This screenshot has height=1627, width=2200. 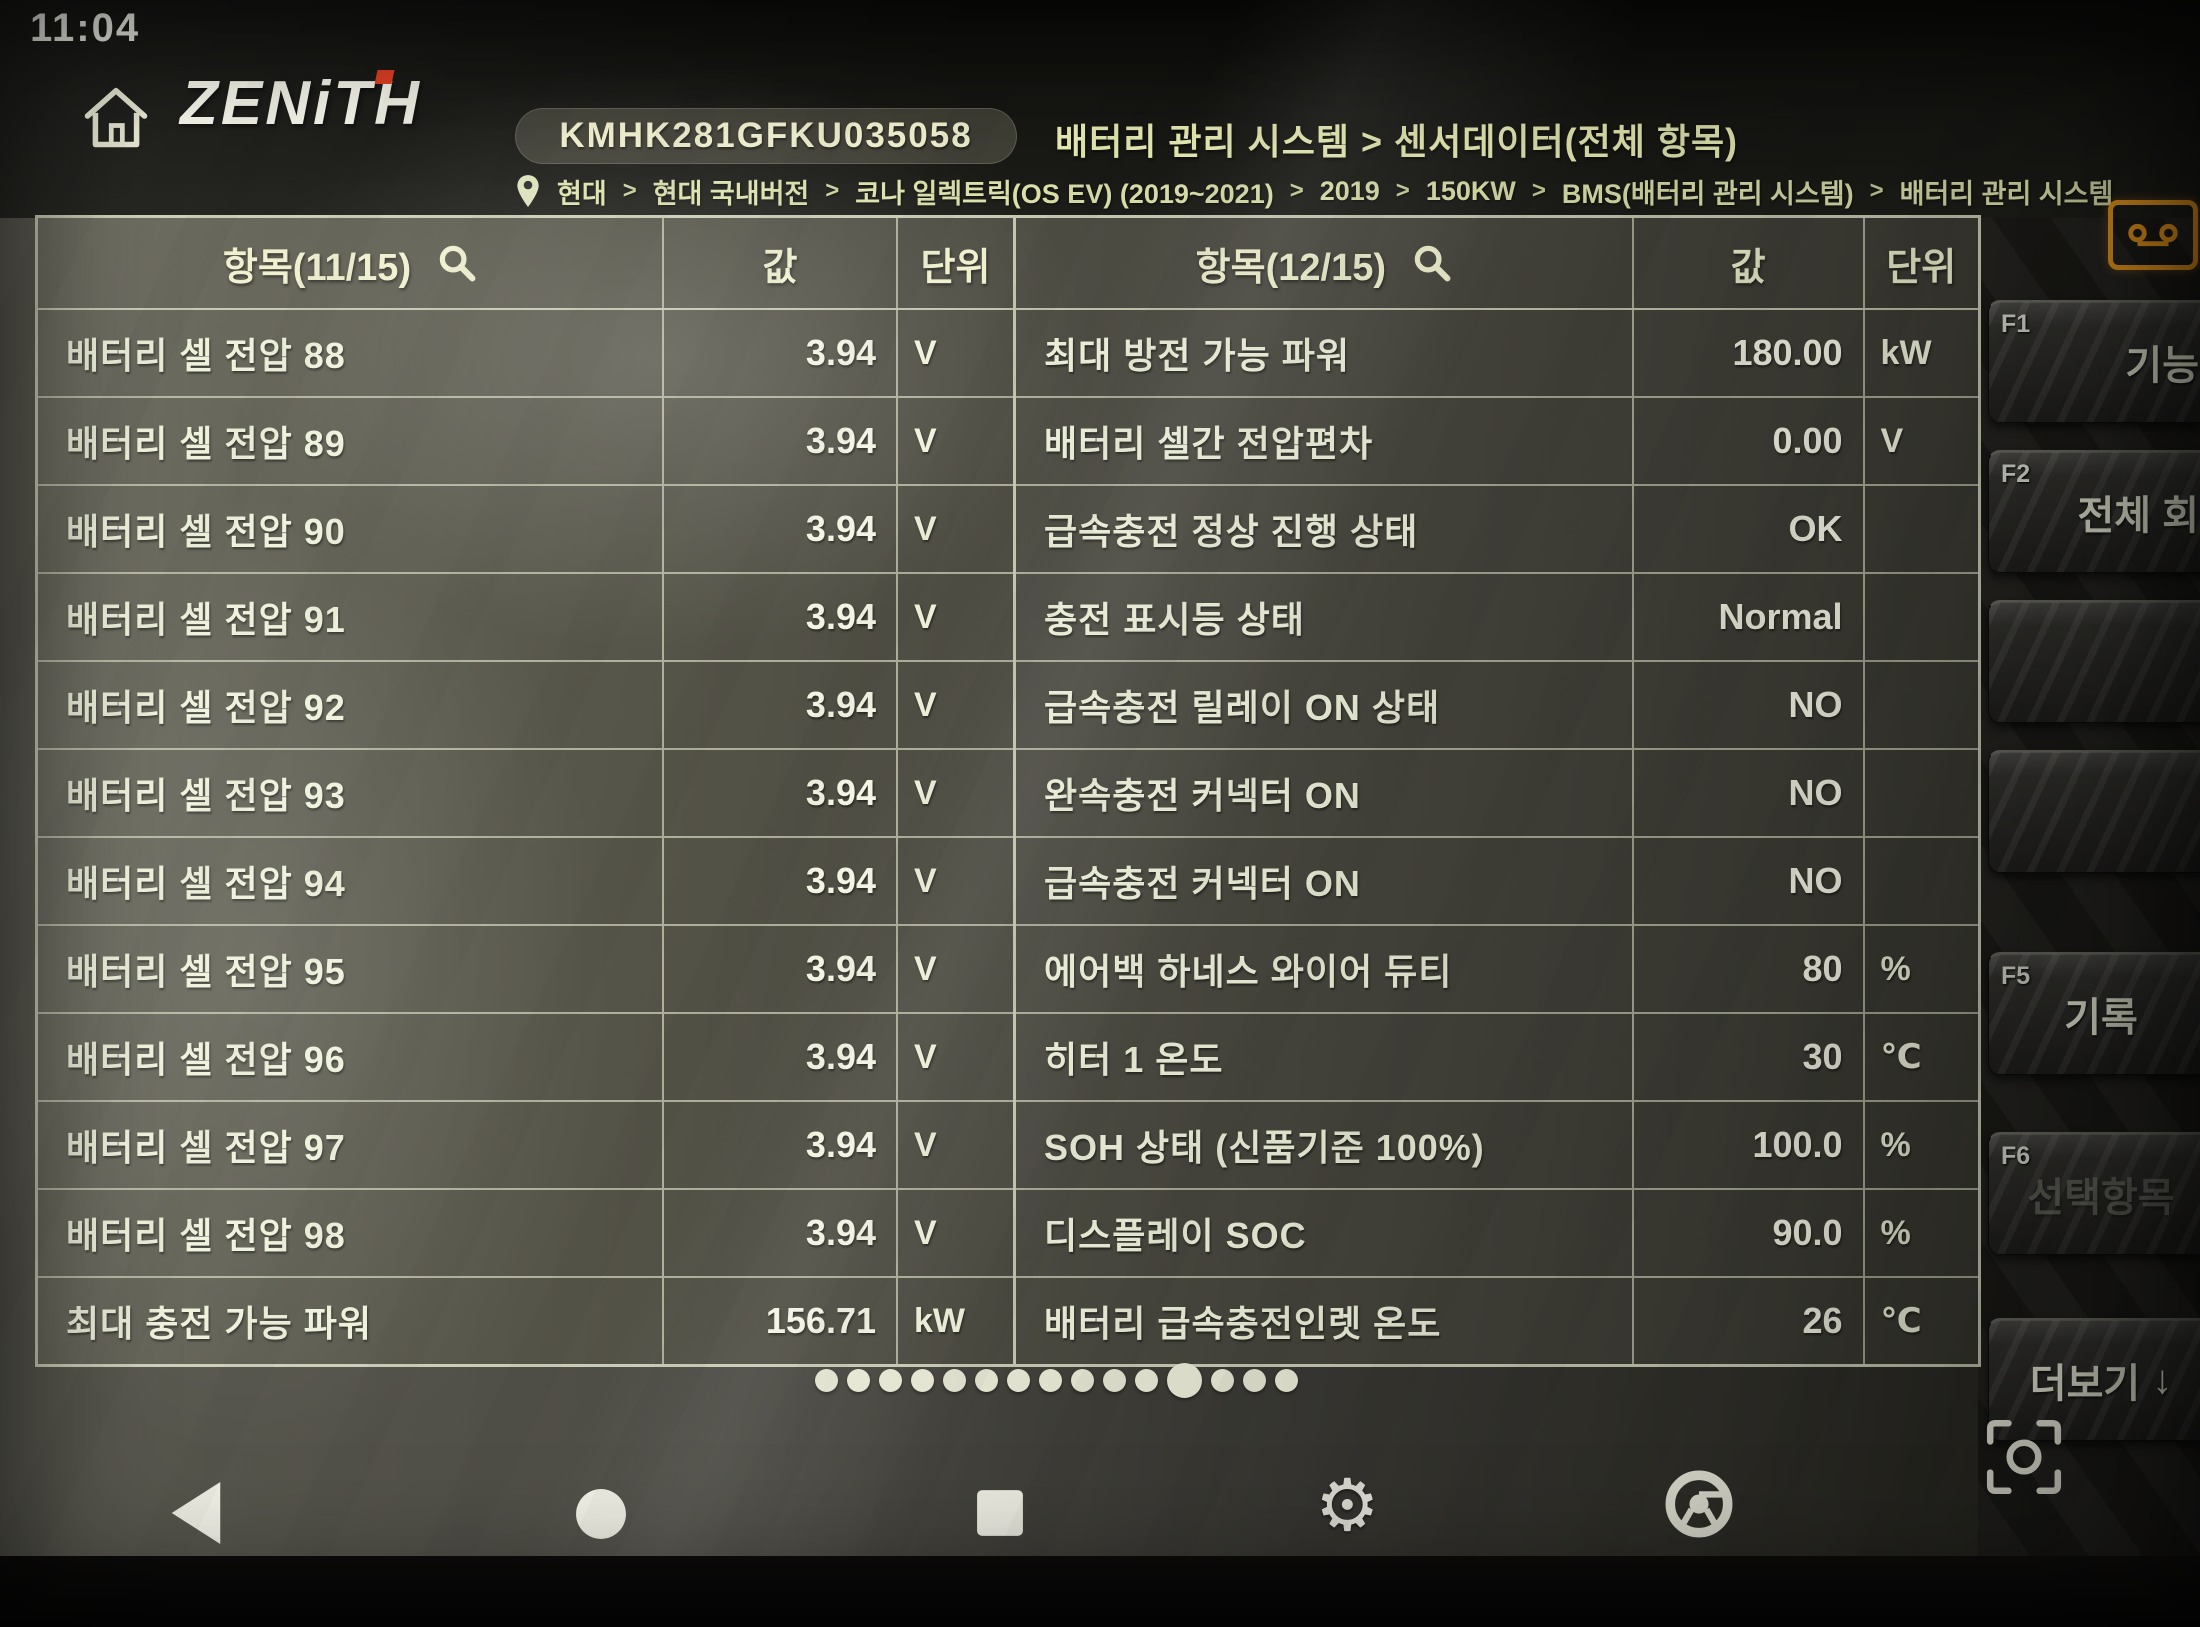 What do you see at coordinates (731, 193) in the screenshot?
I see `breadcrumb-item: 현대 국내버전` at bounding box center [731, 193].